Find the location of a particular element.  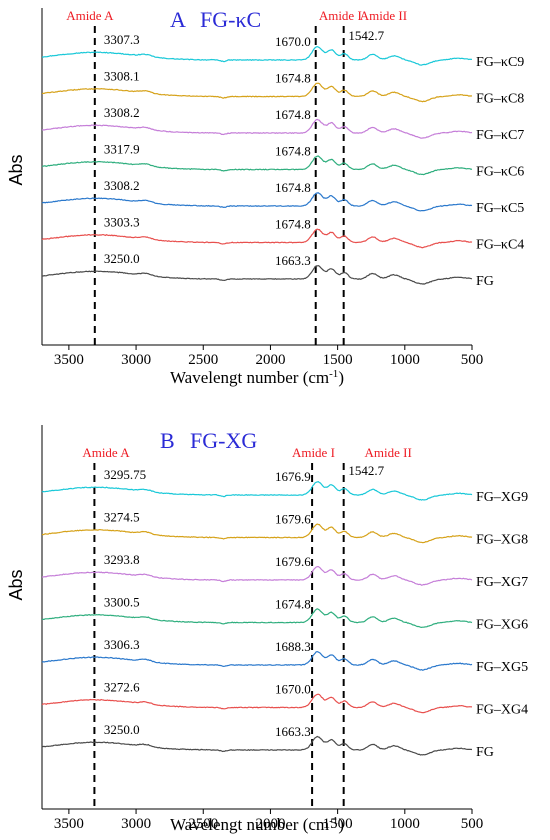

amide-a-peak-label: 3306.3 is located at coordinates (122, 644).